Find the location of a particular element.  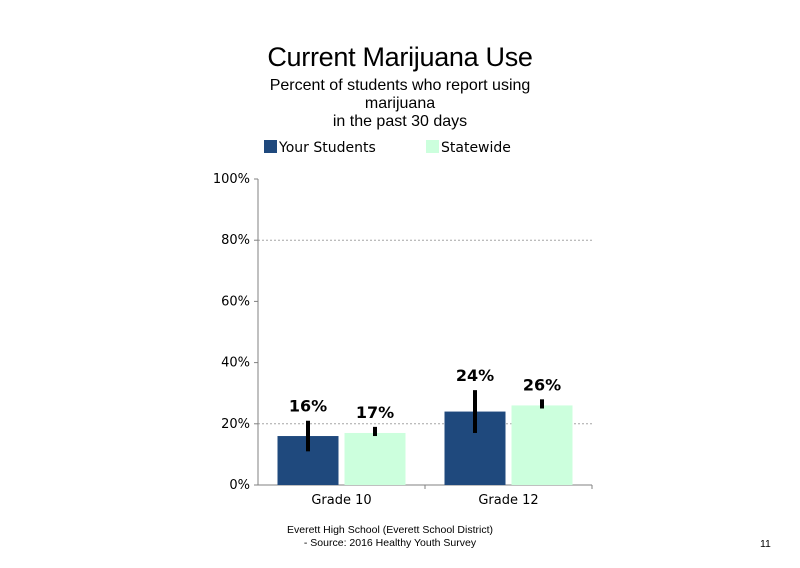

subtitle-line: marijuana is located at coordinates (400, 103).